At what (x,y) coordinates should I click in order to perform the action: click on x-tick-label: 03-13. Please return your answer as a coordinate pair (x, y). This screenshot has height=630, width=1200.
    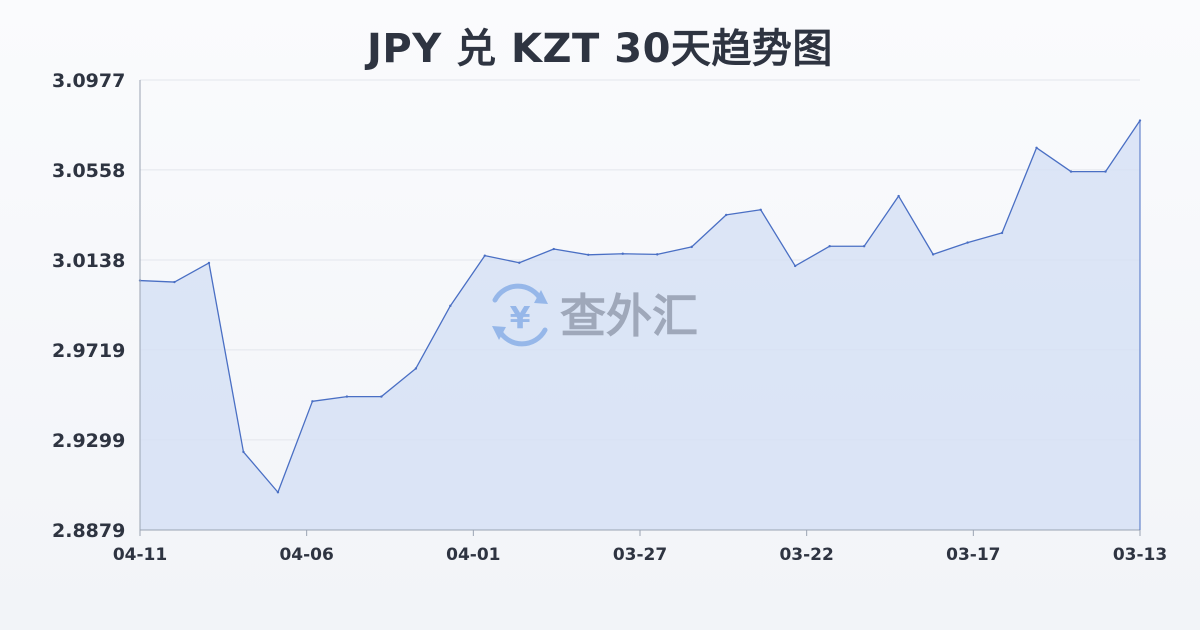
    Looking at the image, I should click on (1140, 555).